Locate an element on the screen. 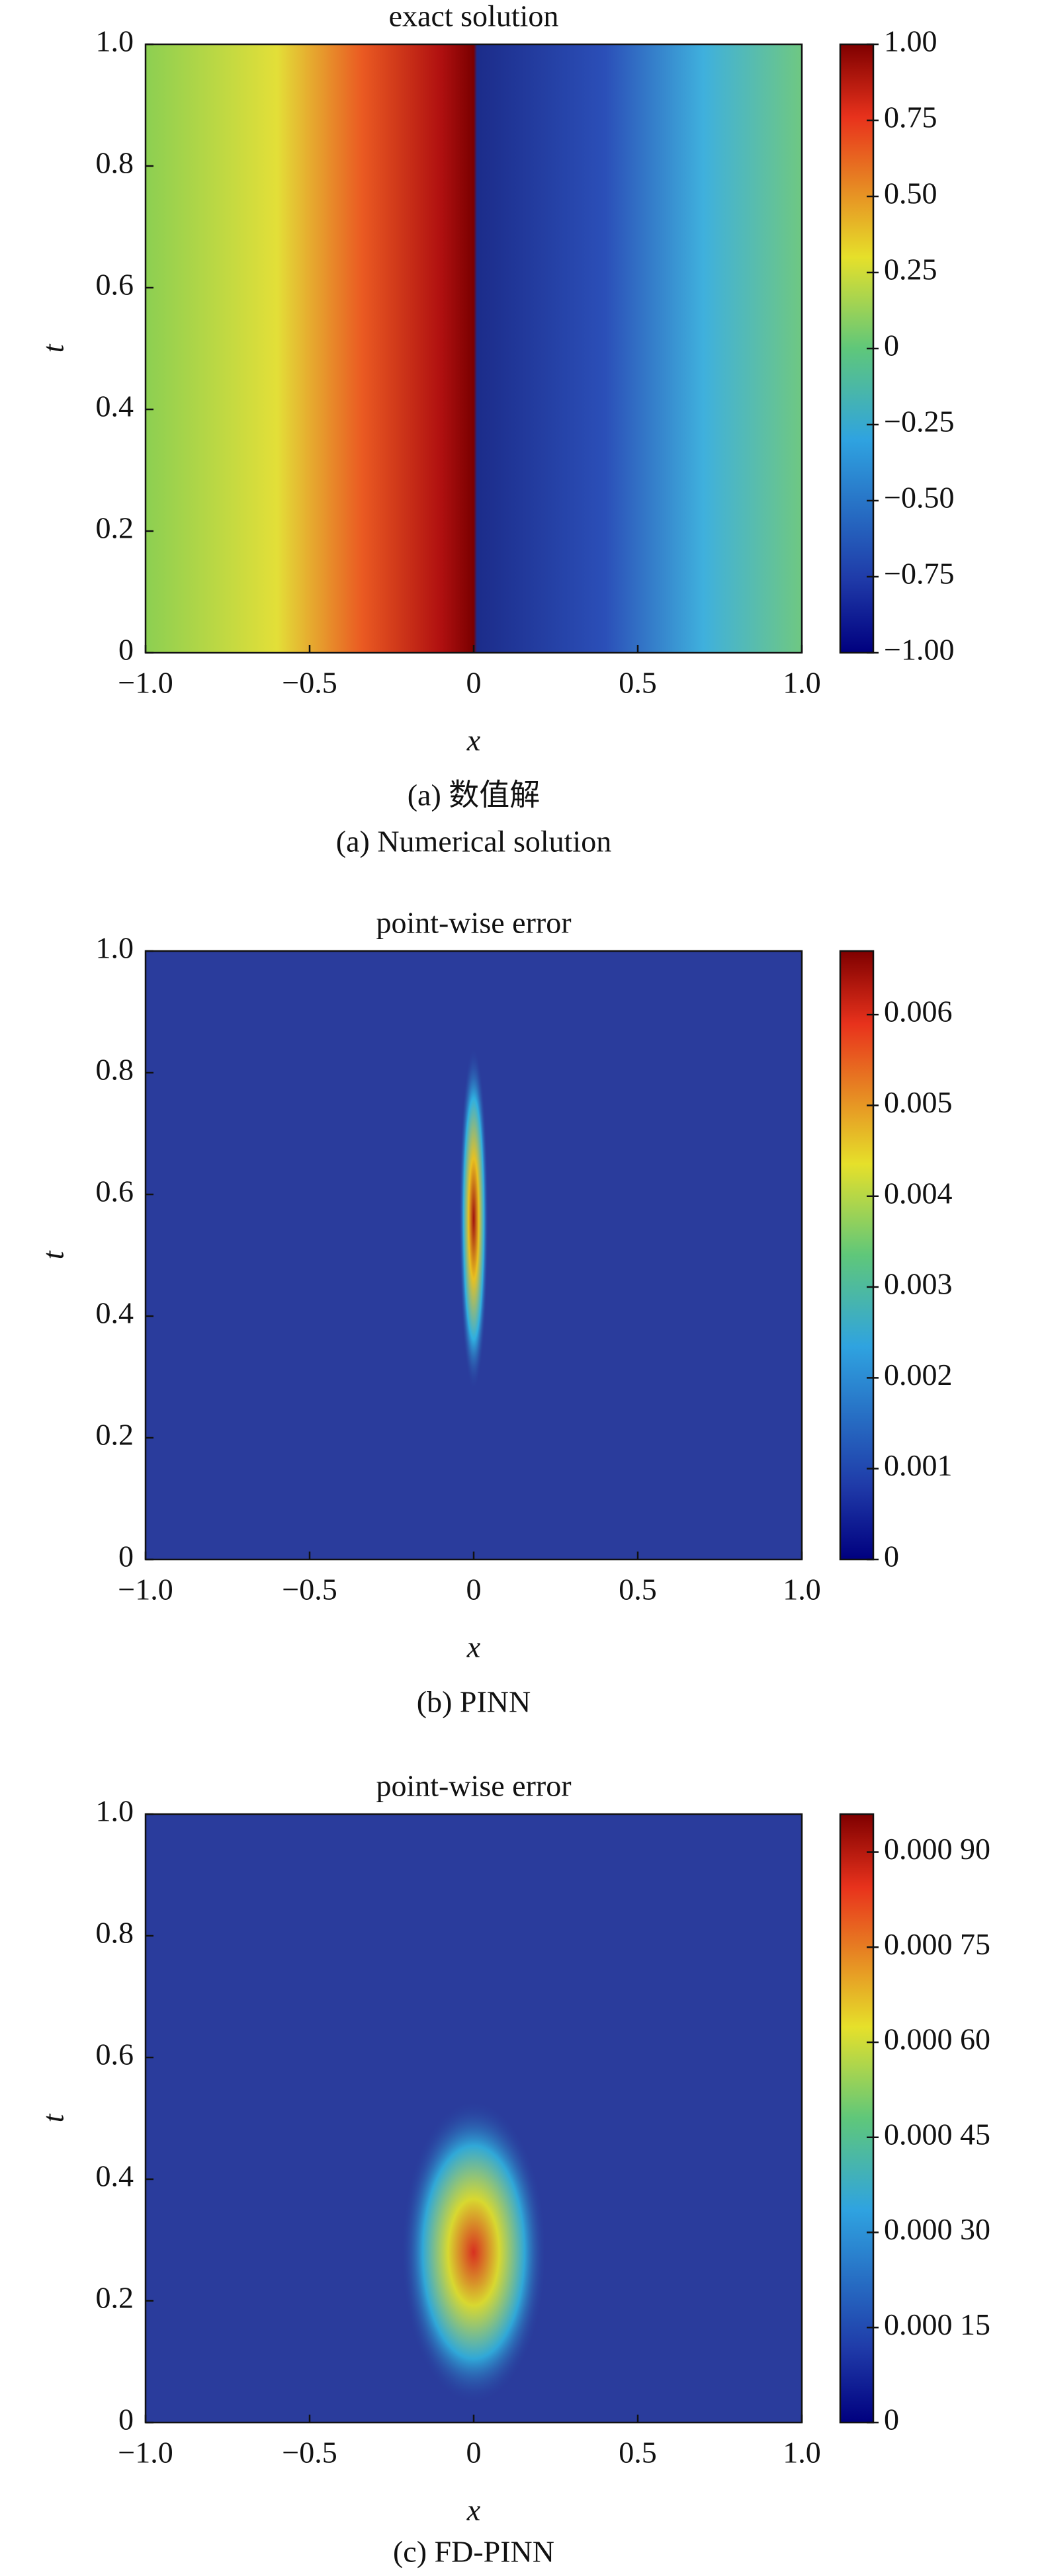 Image resolution: width=1042 pixels, height=2576 pixels. colorbar-tick-label: 0.000 60 is located at coordinates (937, 2039).